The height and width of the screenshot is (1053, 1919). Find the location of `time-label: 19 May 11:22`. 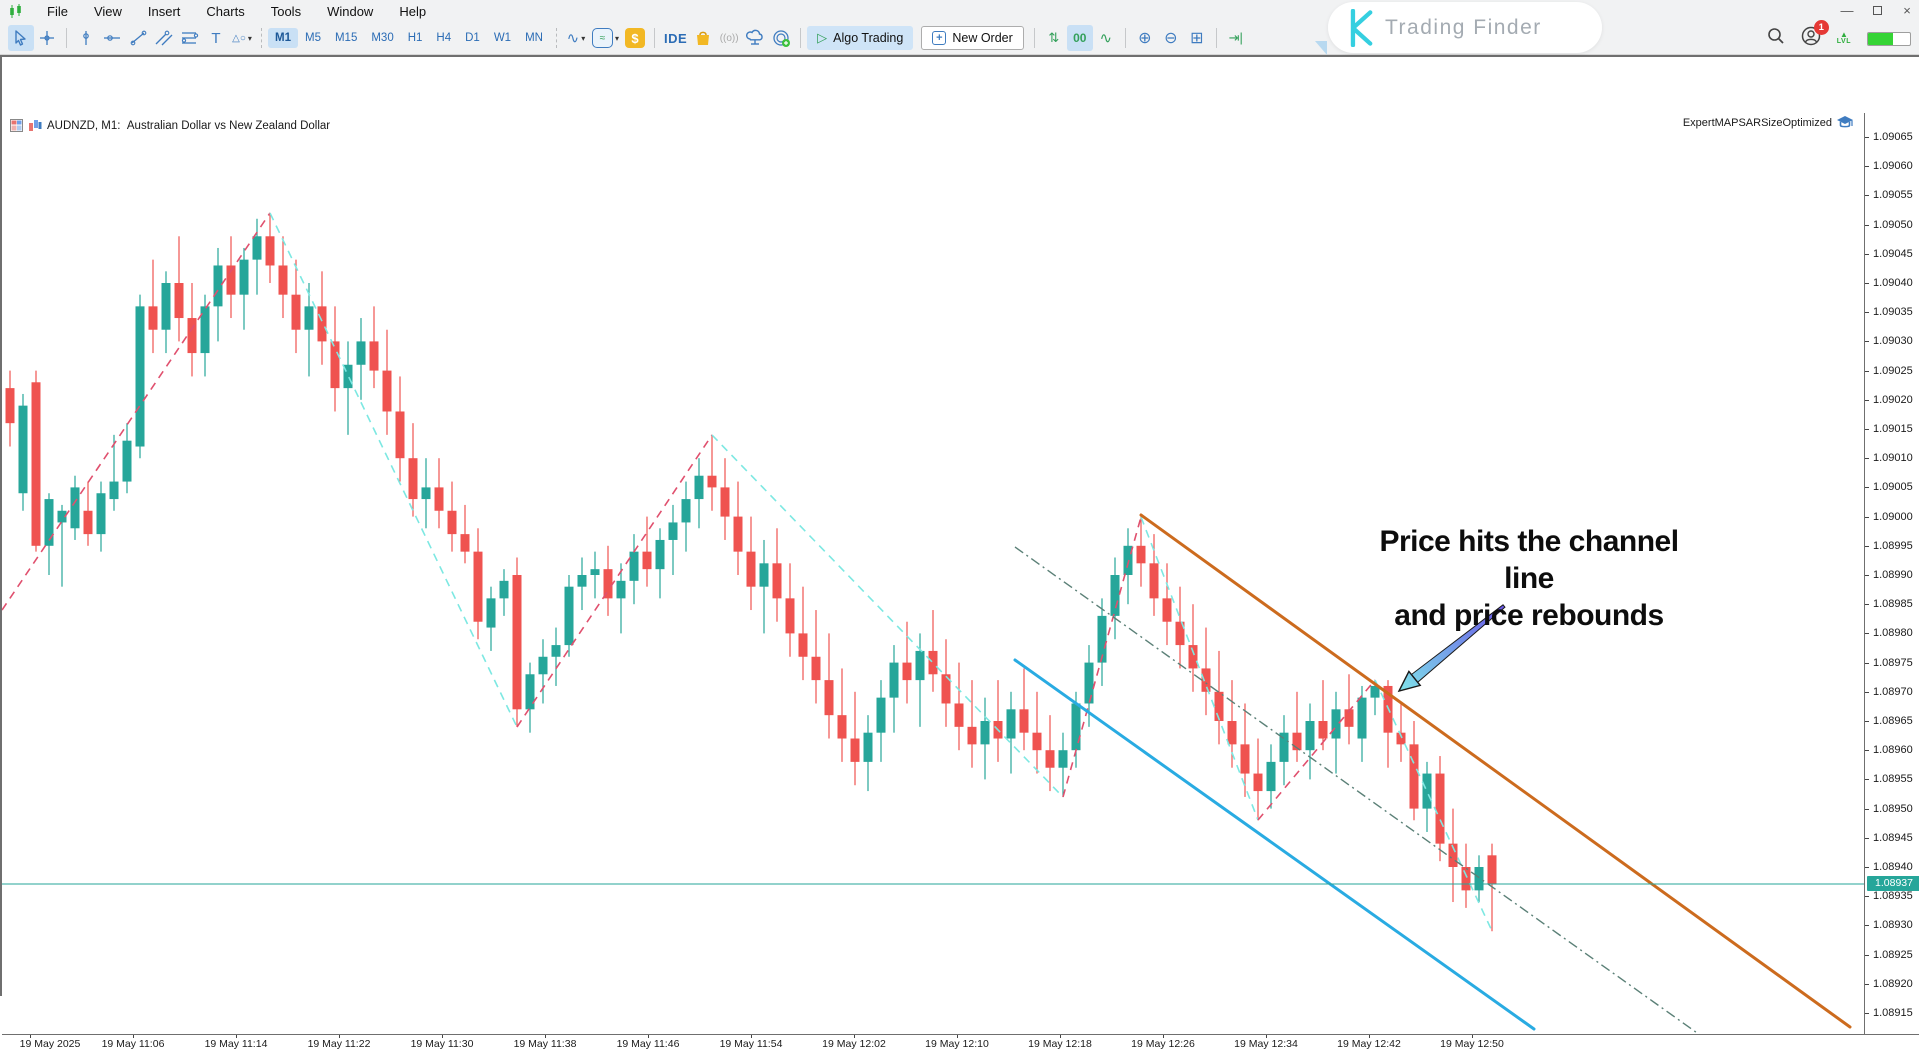

time-label: 19 May 11:22 is located at coordinates (339, 1044).